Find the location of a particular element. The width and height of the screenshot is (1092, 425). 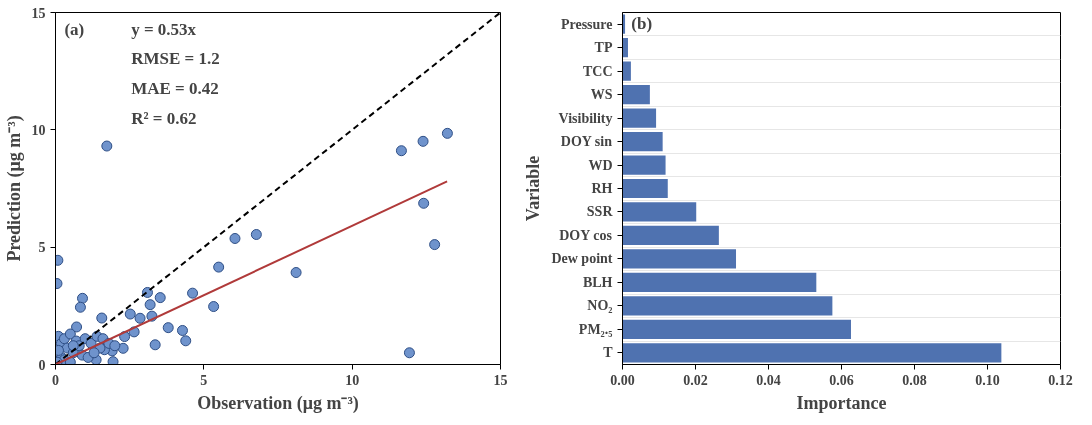

y-tick-label: RH is located at coordinates (602, 188).